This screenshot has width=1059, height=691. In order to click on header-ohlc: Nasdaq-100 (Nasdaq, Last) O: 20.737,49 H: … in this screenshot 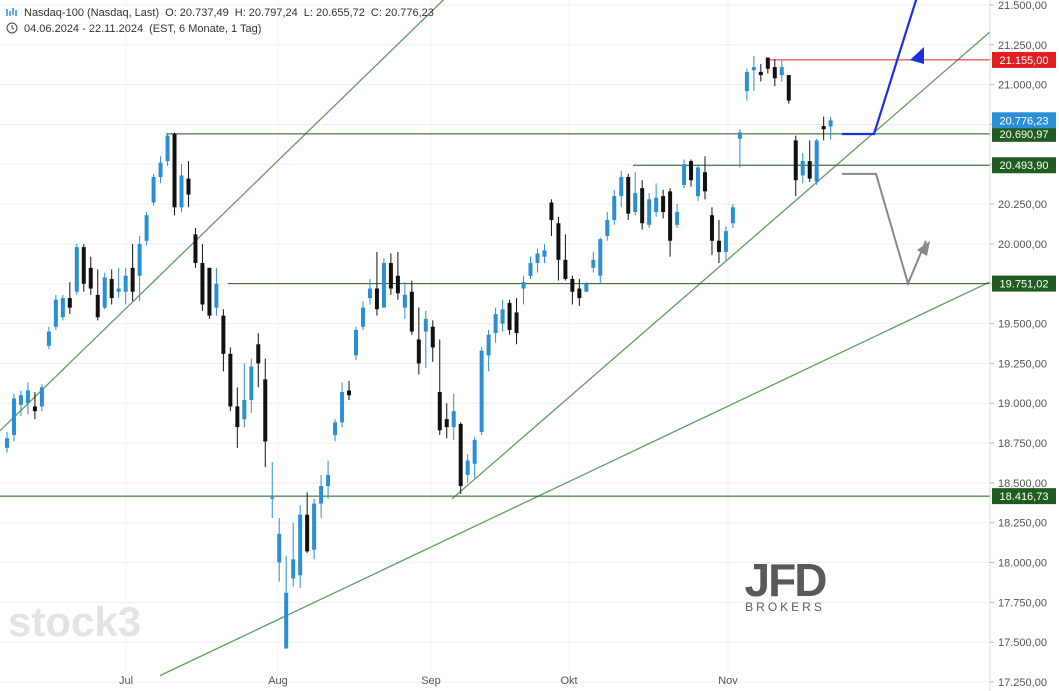, I will do `click(223, 12)`.